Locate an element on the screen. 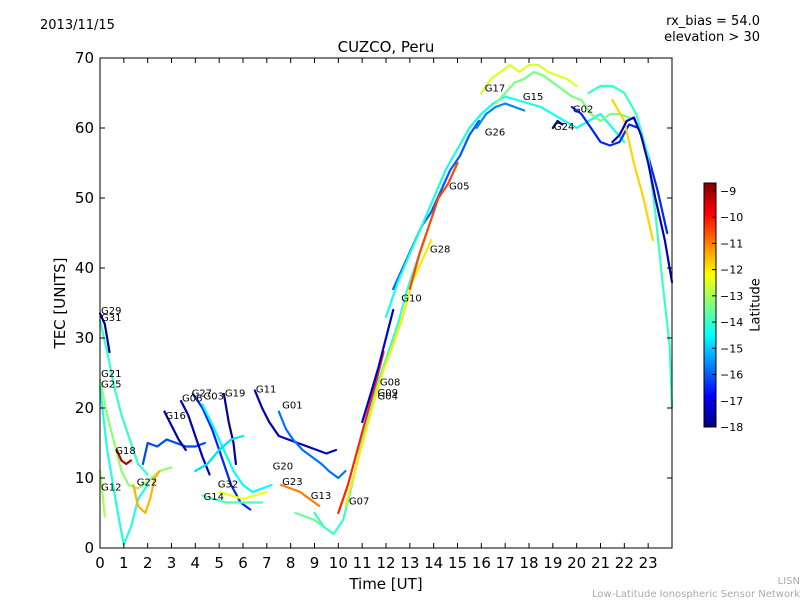 This screenshot has width=800, height=600. colorbar-tick-label: −16 is located at coordinates (731, 375).